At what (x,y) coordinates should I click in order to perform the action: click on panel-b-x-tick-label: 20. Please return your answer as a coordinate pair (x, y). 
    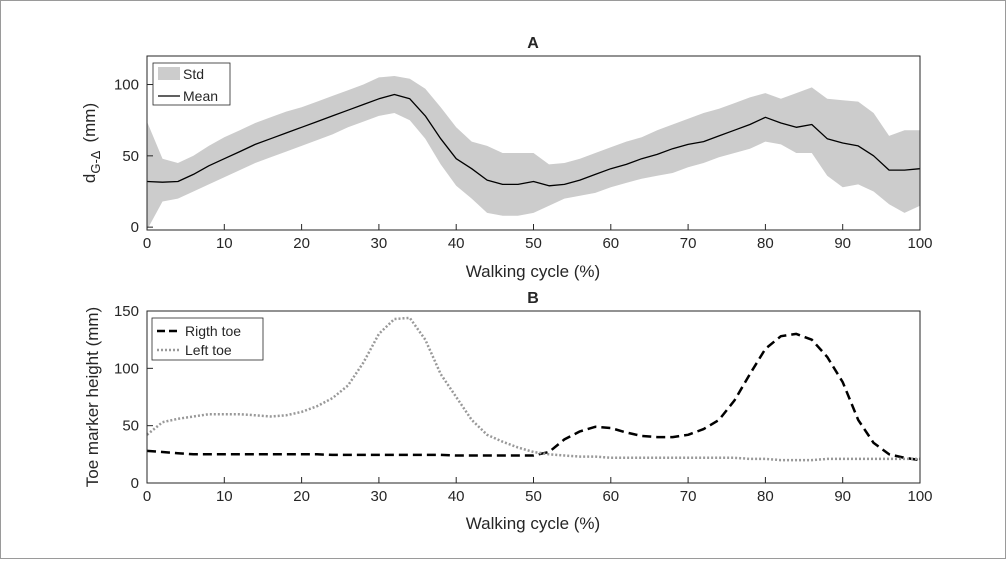
    Looking at the image, I should click on (301, 496).